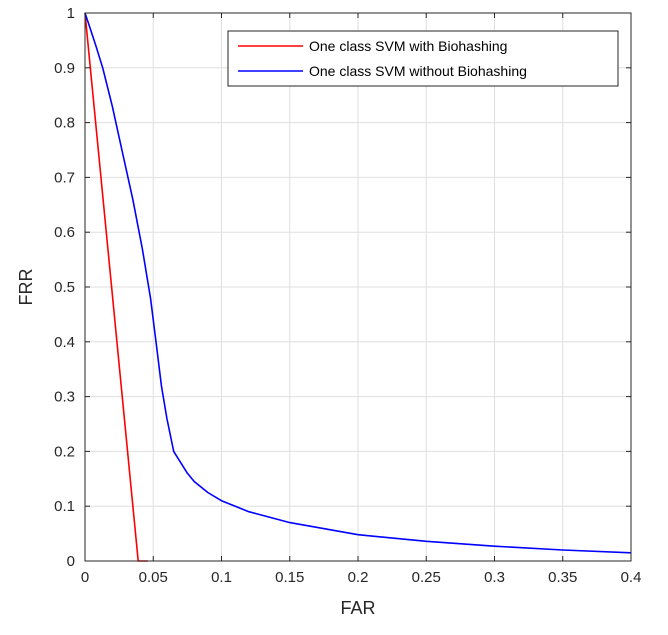 The height and width of the screenshot is (635, 668). I want to click on y-tick-label: 0.7, so click(64, 177).